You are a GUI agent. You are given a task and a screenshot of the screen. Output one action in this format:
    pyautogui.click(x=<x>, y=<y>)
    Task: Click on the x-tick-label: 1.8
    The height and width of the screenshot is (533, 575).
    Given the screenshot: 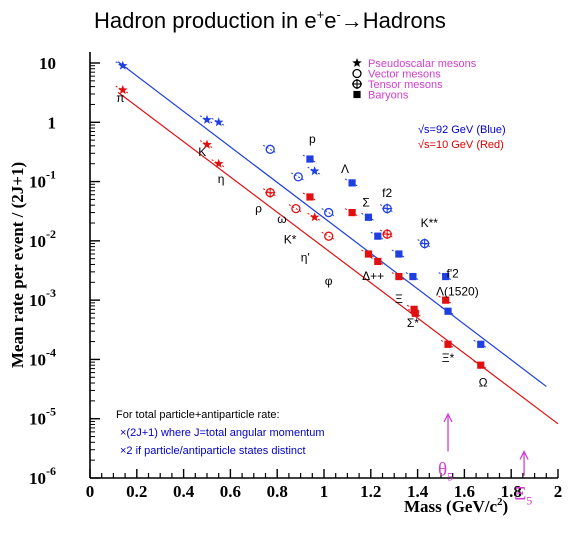 What is the action you would take?
    pyautogui.click(x=511, y=491)
    